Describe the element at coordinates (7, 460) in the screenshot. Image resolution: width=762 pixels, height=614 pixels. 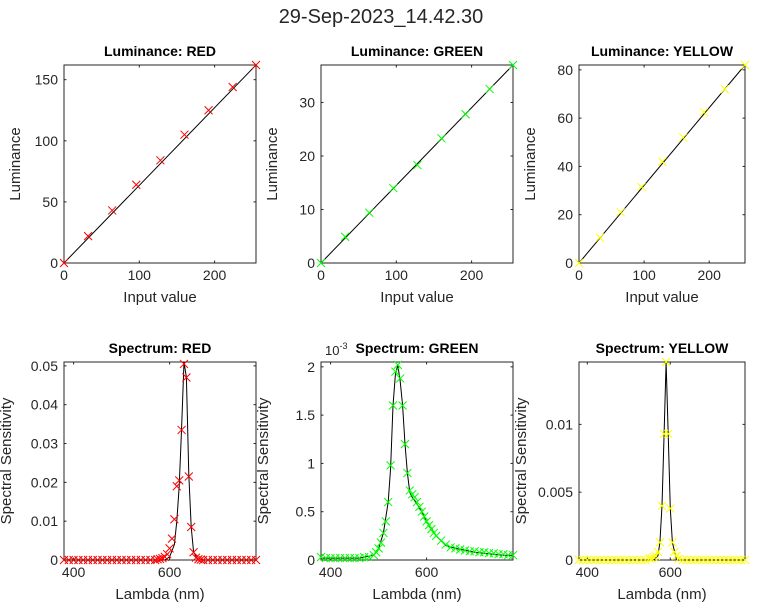
I see `chart-4-ylabel: Spectral Sensitivity` at that location.